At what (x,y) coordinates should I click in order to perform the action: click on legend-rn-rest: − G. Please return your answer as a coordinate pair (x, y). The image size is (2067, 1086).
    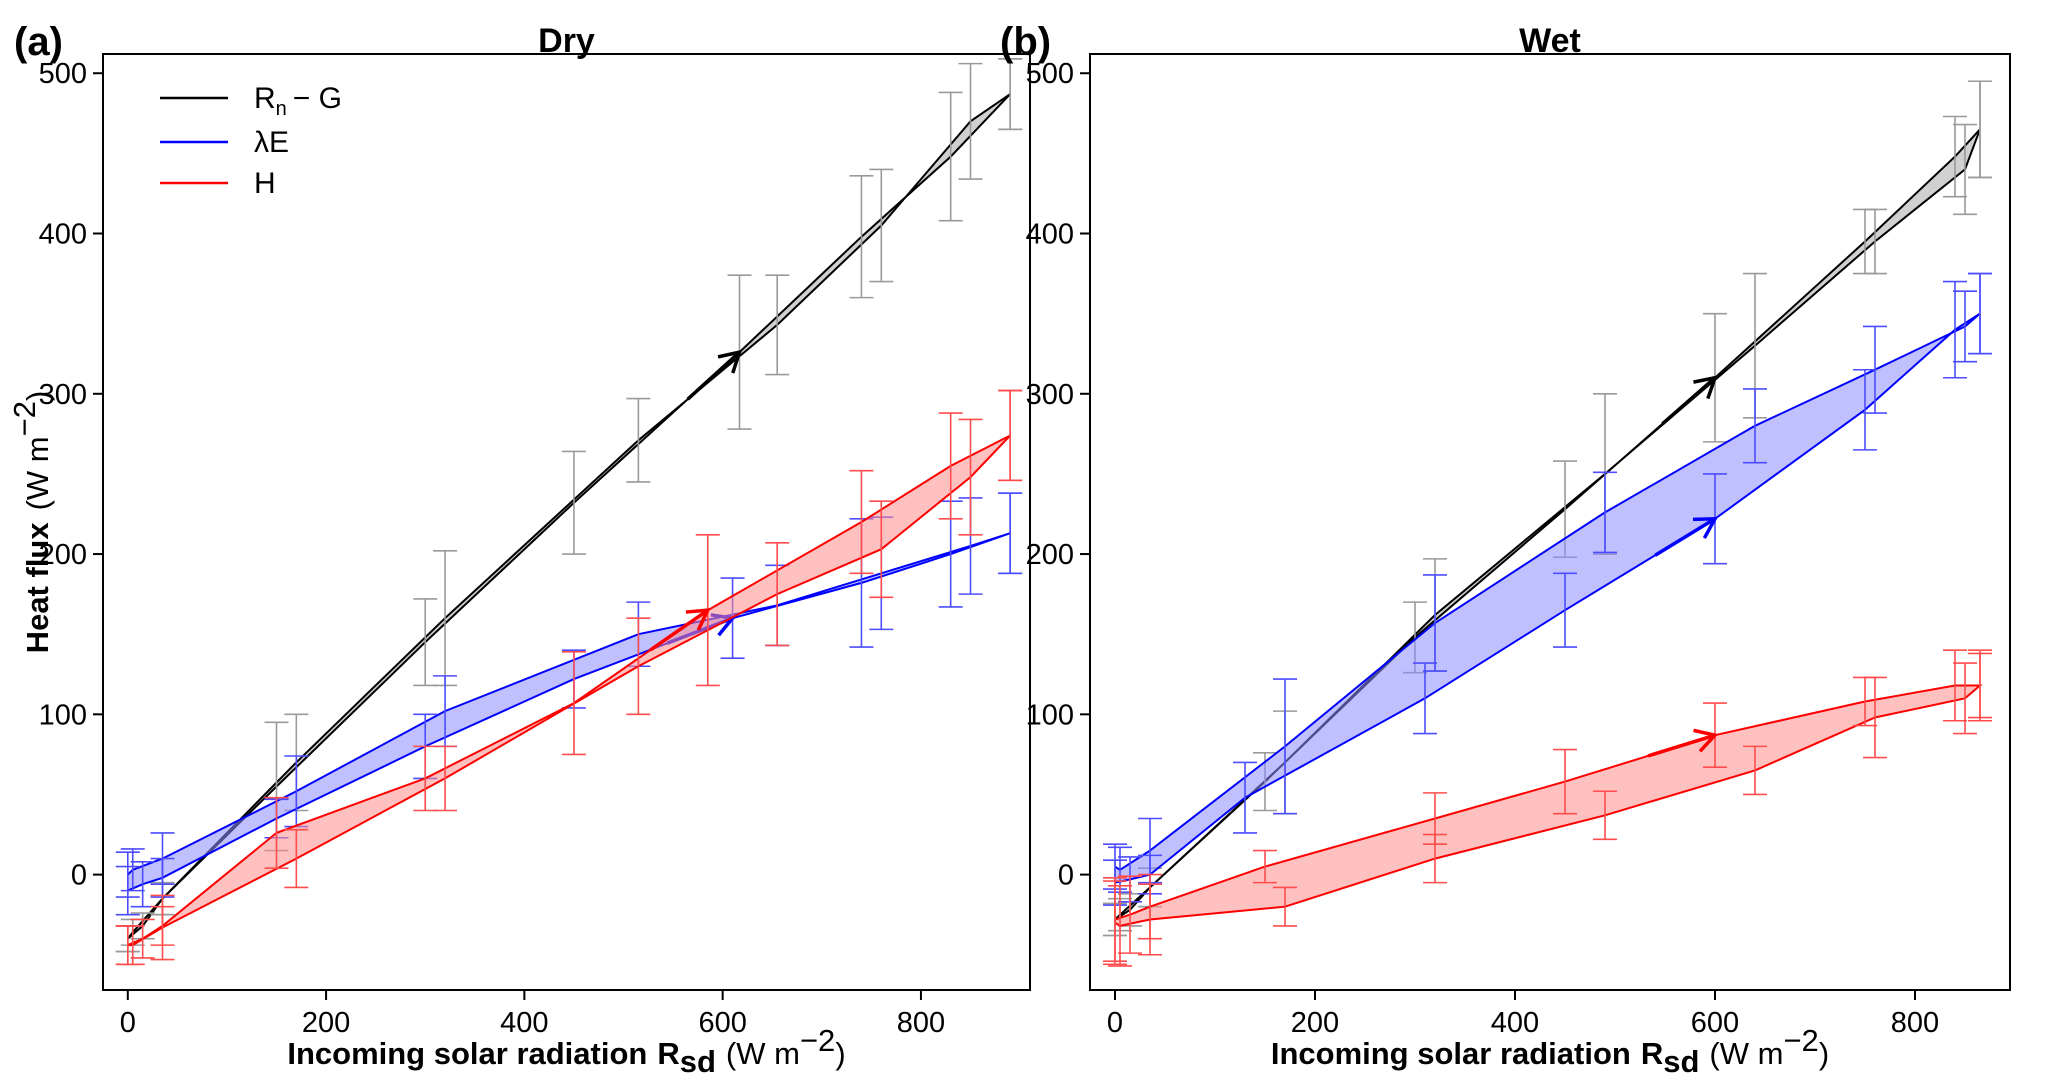
    Looking at the image, I should click on (317, 98).